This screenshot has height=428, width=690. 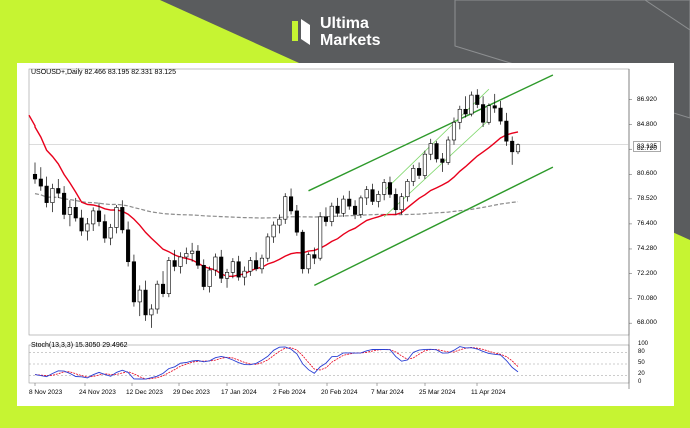 What do you see at coordinates (647, 273) in the screenshot?
I see `y-tick-label: 72.200` at bounding box center [647, 273].